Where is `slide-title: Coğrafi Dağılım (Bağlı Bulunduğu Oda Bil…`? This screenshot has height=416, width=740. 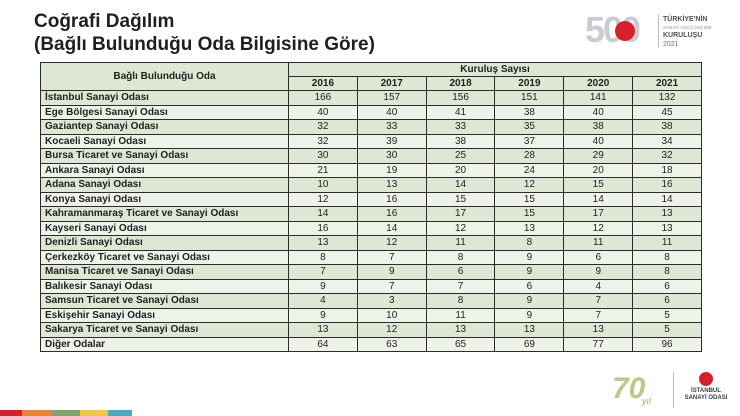 slide-title: Coğrafi Dağılım (Bağlı Bulunduğu Oda Bil… is located at coordinates (204, 33).